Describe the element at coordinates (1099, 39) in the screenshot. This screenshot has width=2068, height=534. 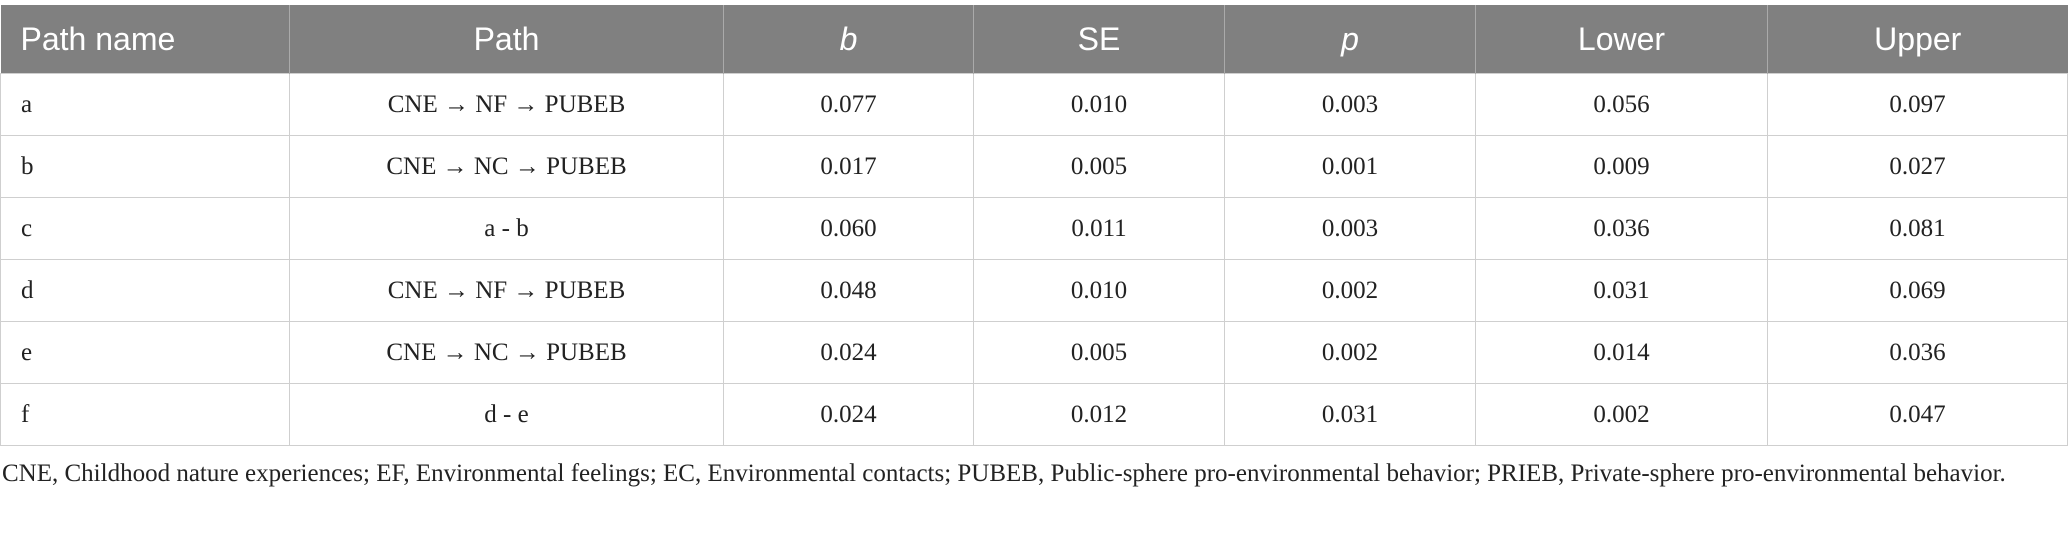
I see `column-header: SE` at that location.